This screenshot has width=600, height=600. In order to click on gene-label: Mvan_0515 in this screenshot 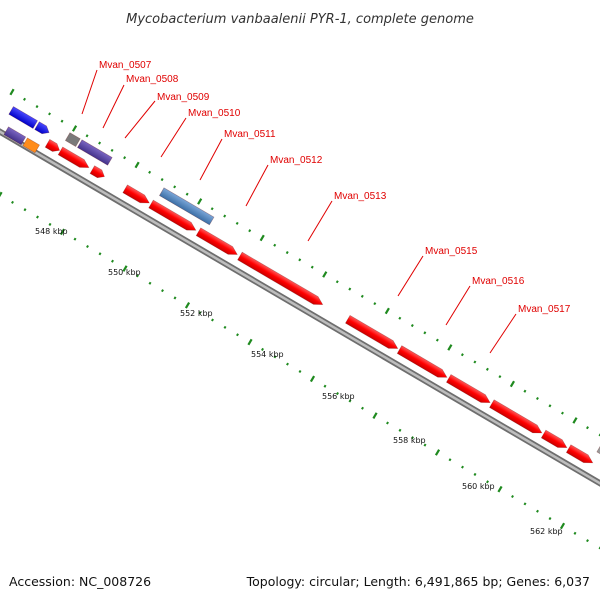, I will do `click(451, 251)`.